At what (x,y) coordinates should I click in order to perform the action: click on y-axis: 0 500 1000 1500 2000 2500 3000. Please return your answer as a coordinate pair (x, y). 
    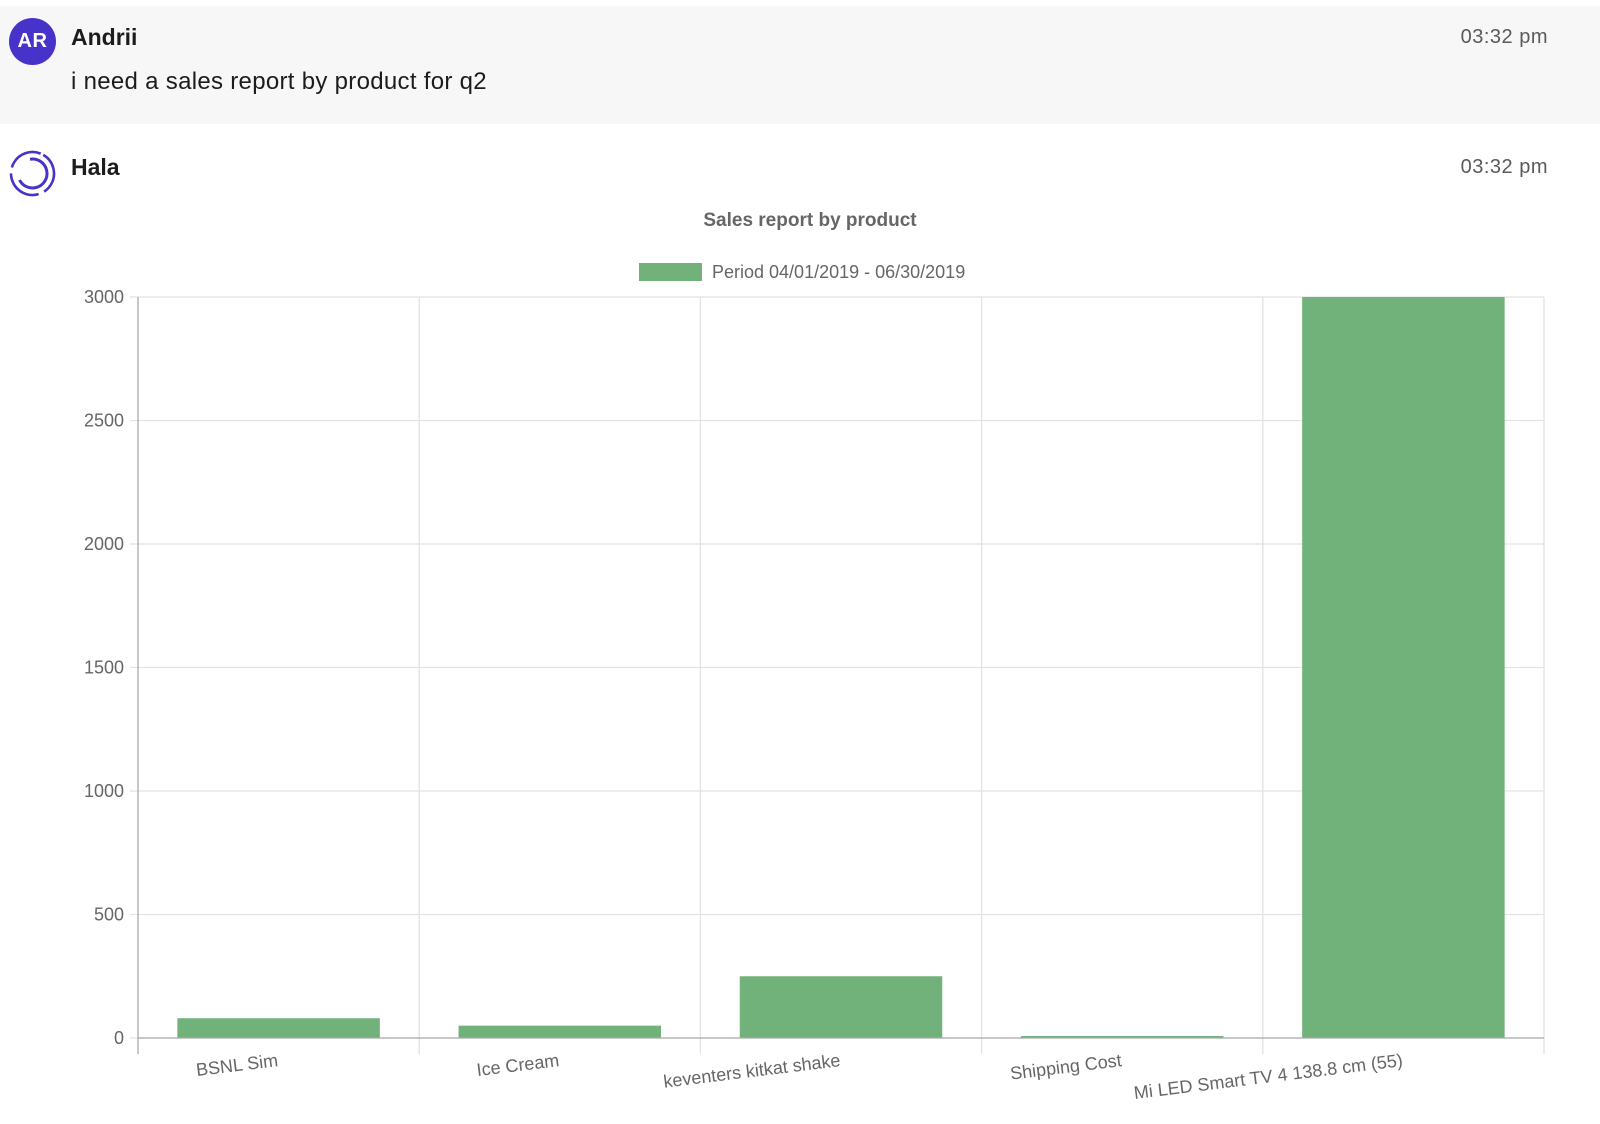
    Looking at the image, I should click on (104, 667).